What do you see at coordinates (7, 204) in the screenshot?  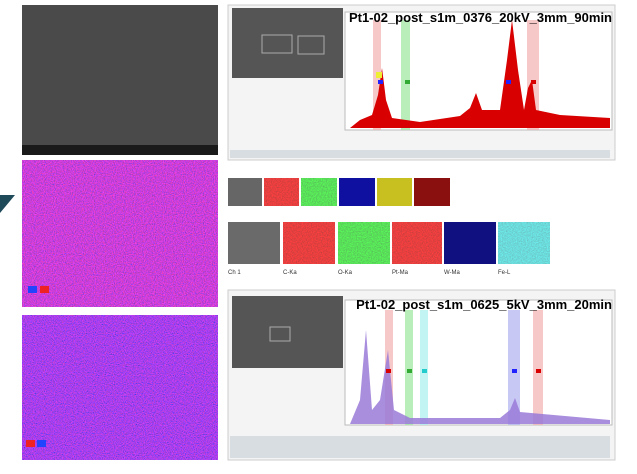 I see `arrow` at bounding box center [7, 204].